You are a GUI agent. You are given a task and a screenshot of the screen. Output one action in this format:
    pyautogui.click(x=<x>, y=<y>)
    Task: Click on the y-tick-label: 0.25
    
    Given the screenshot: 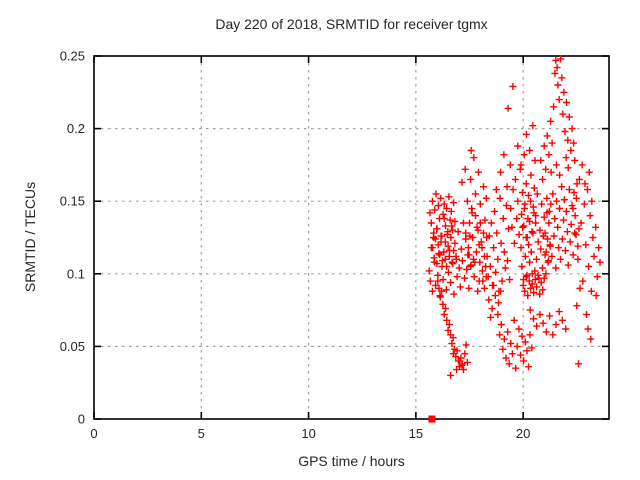 What is the action you would take?
    pyautogui.click(x=72, y=56)
    